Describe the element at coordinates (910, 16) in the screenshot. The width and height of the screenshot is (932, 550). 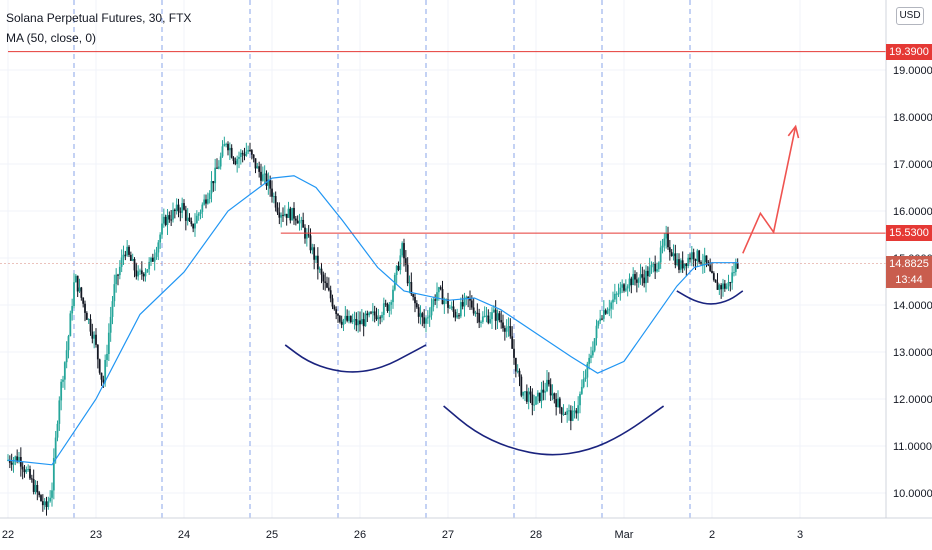
I see `currency-button: USD` at that location.